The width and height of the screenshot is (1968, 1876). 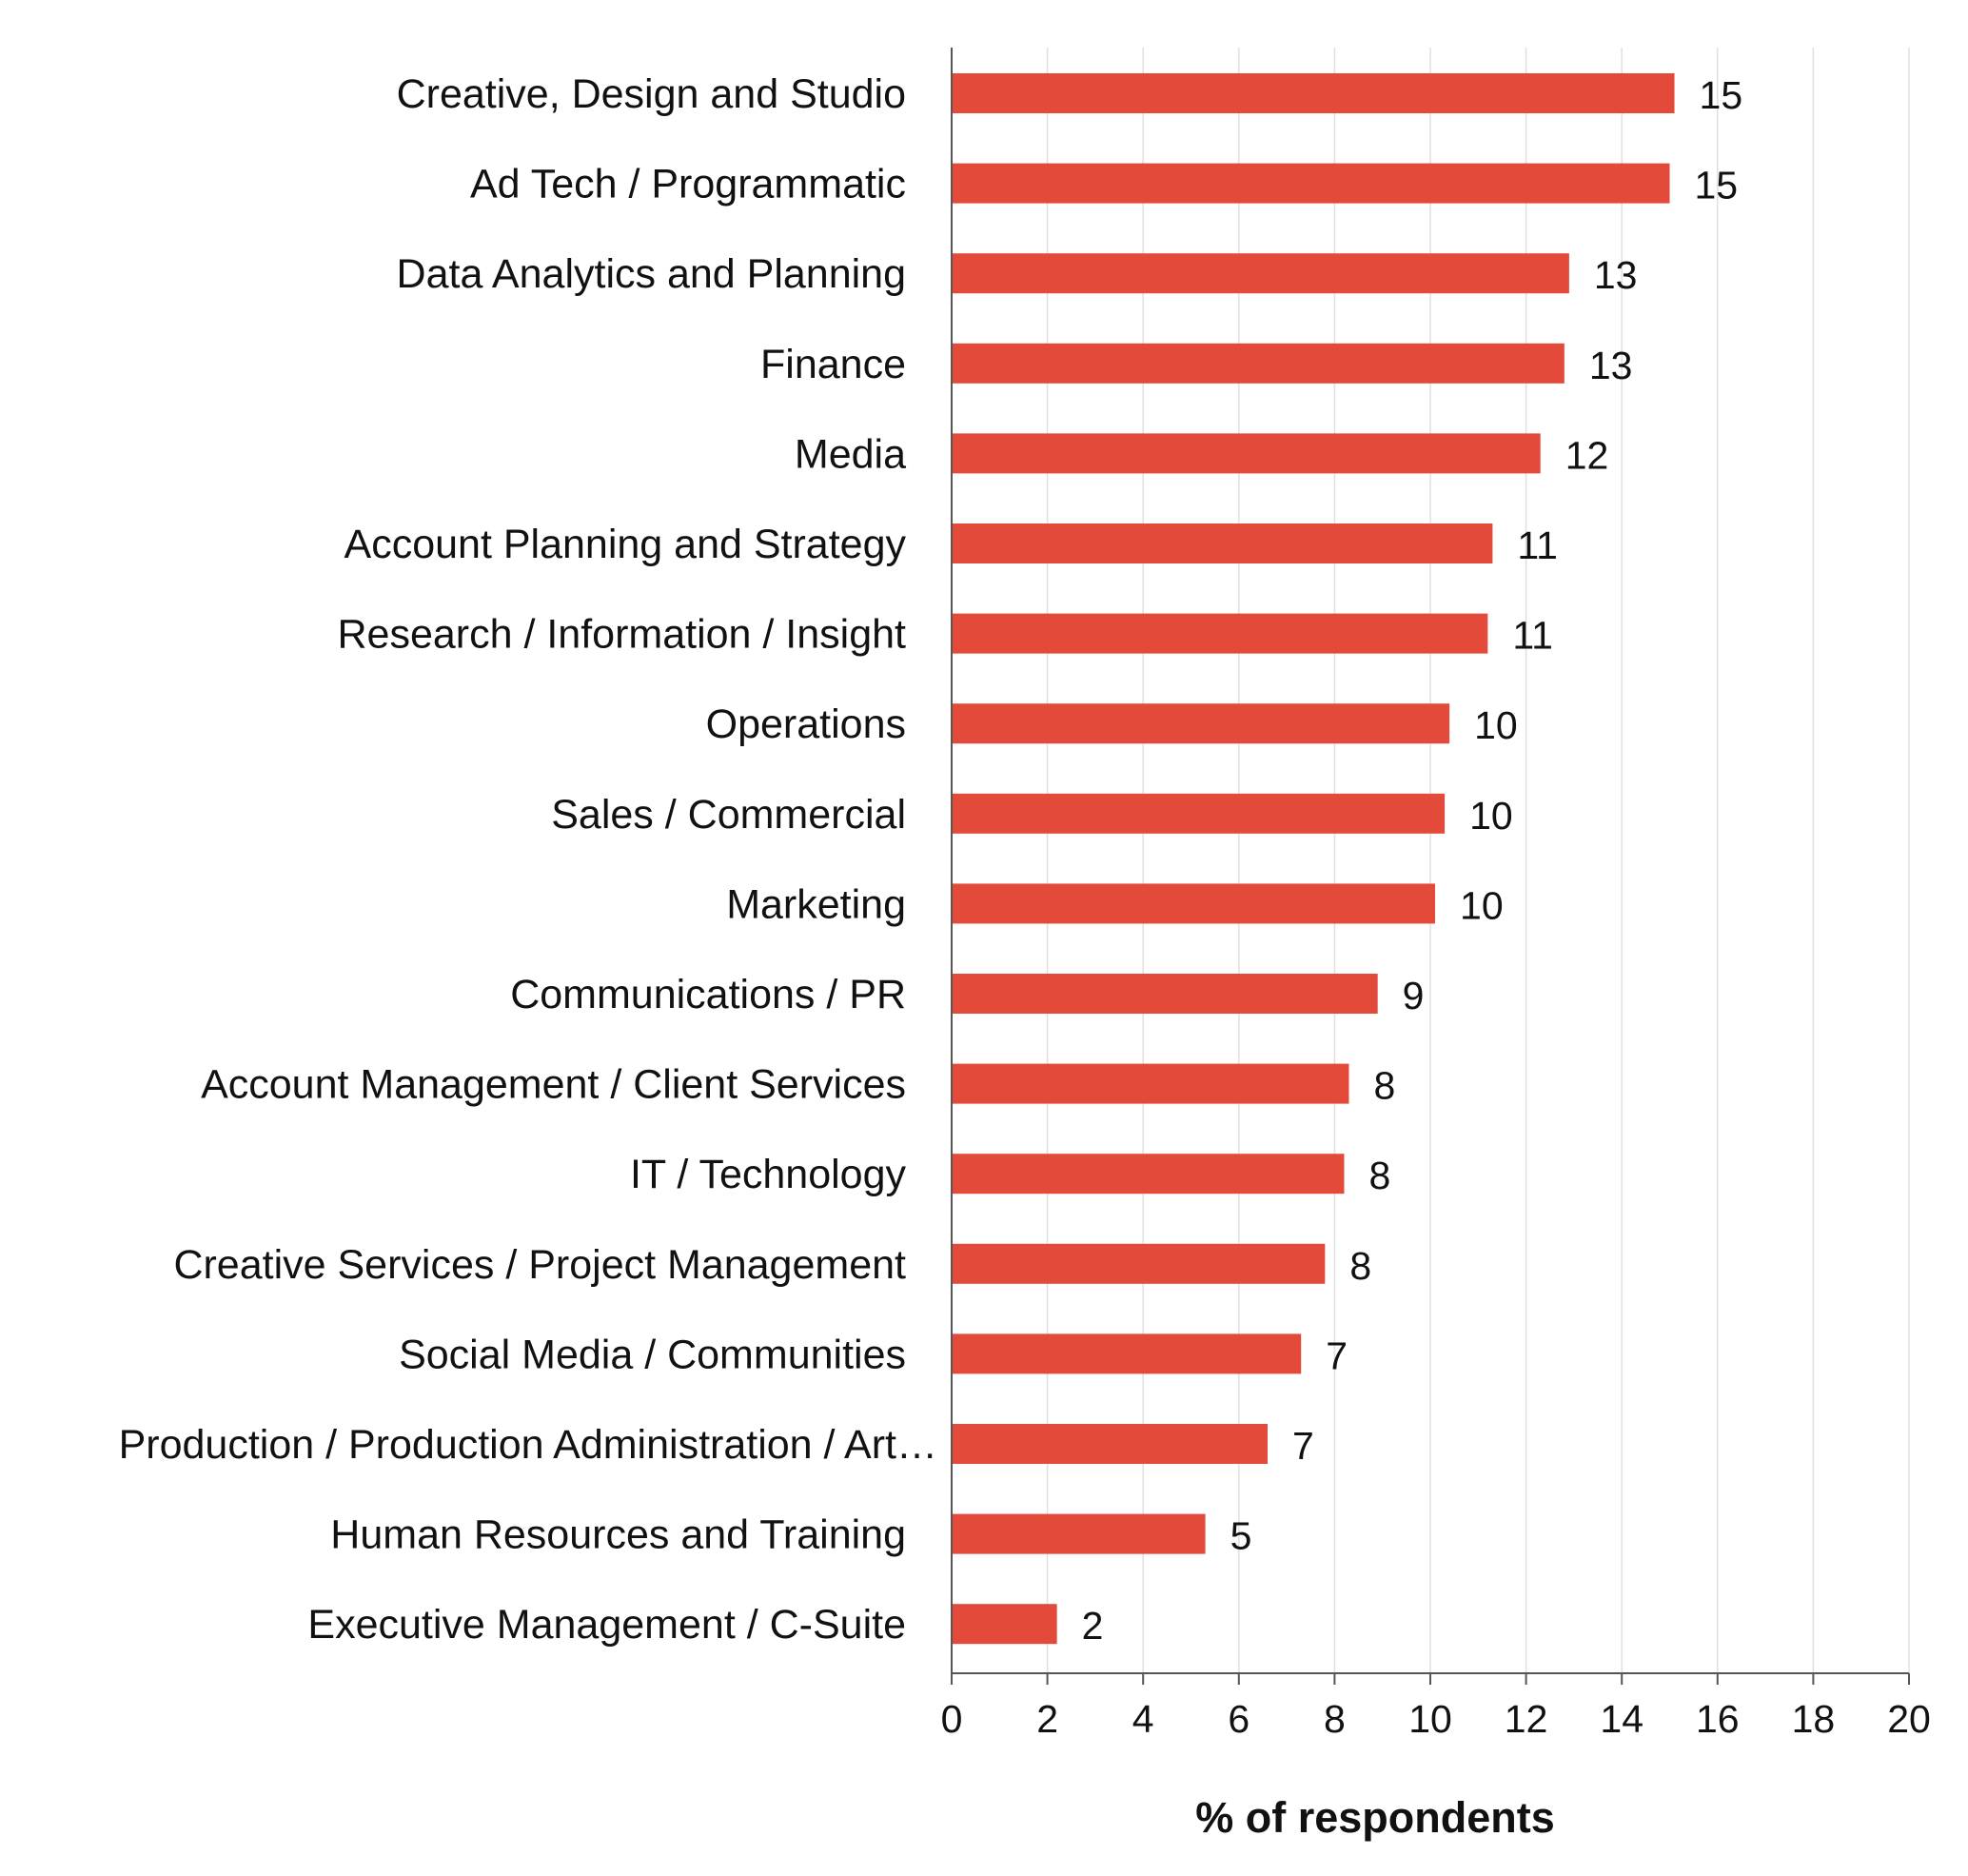 I want to click on category-label: Research / Information / Insight, so click(x=621, y=635).